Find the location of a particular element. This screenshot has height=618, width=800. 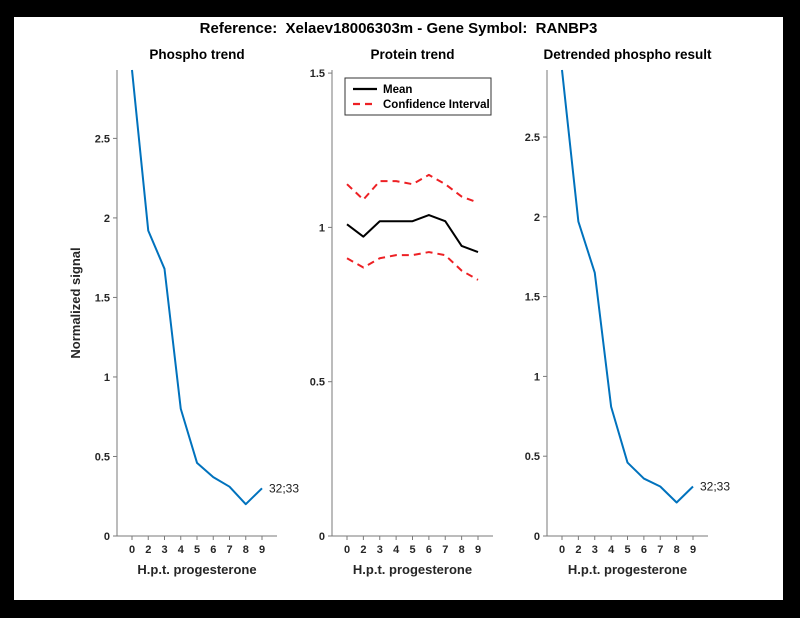

x-tick-label-phospho-trend: 8 is located at coordinates (246, 550).